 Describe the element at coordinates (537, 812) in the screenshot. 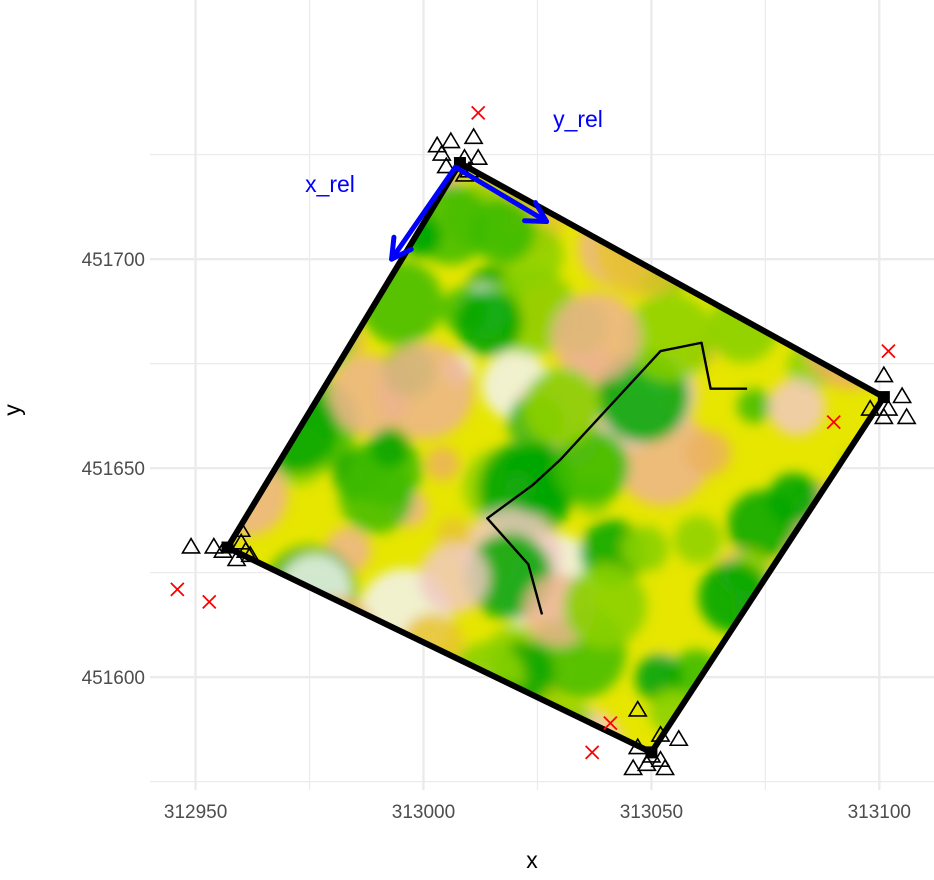

I see `x-axis-ticks: 312950 313000 313050 313100` at that location.